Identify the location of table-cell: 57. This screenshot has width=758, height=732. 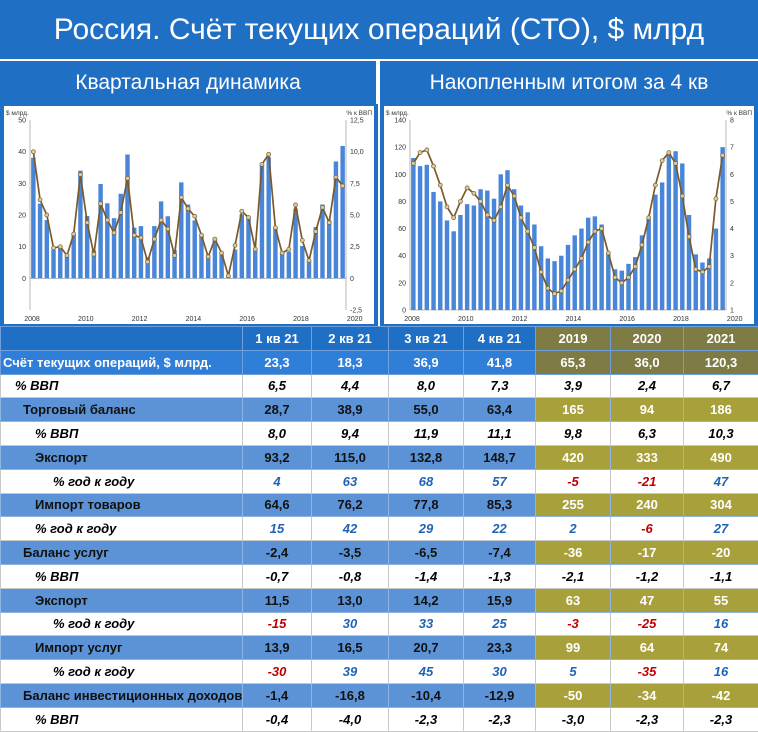
(500, 481).